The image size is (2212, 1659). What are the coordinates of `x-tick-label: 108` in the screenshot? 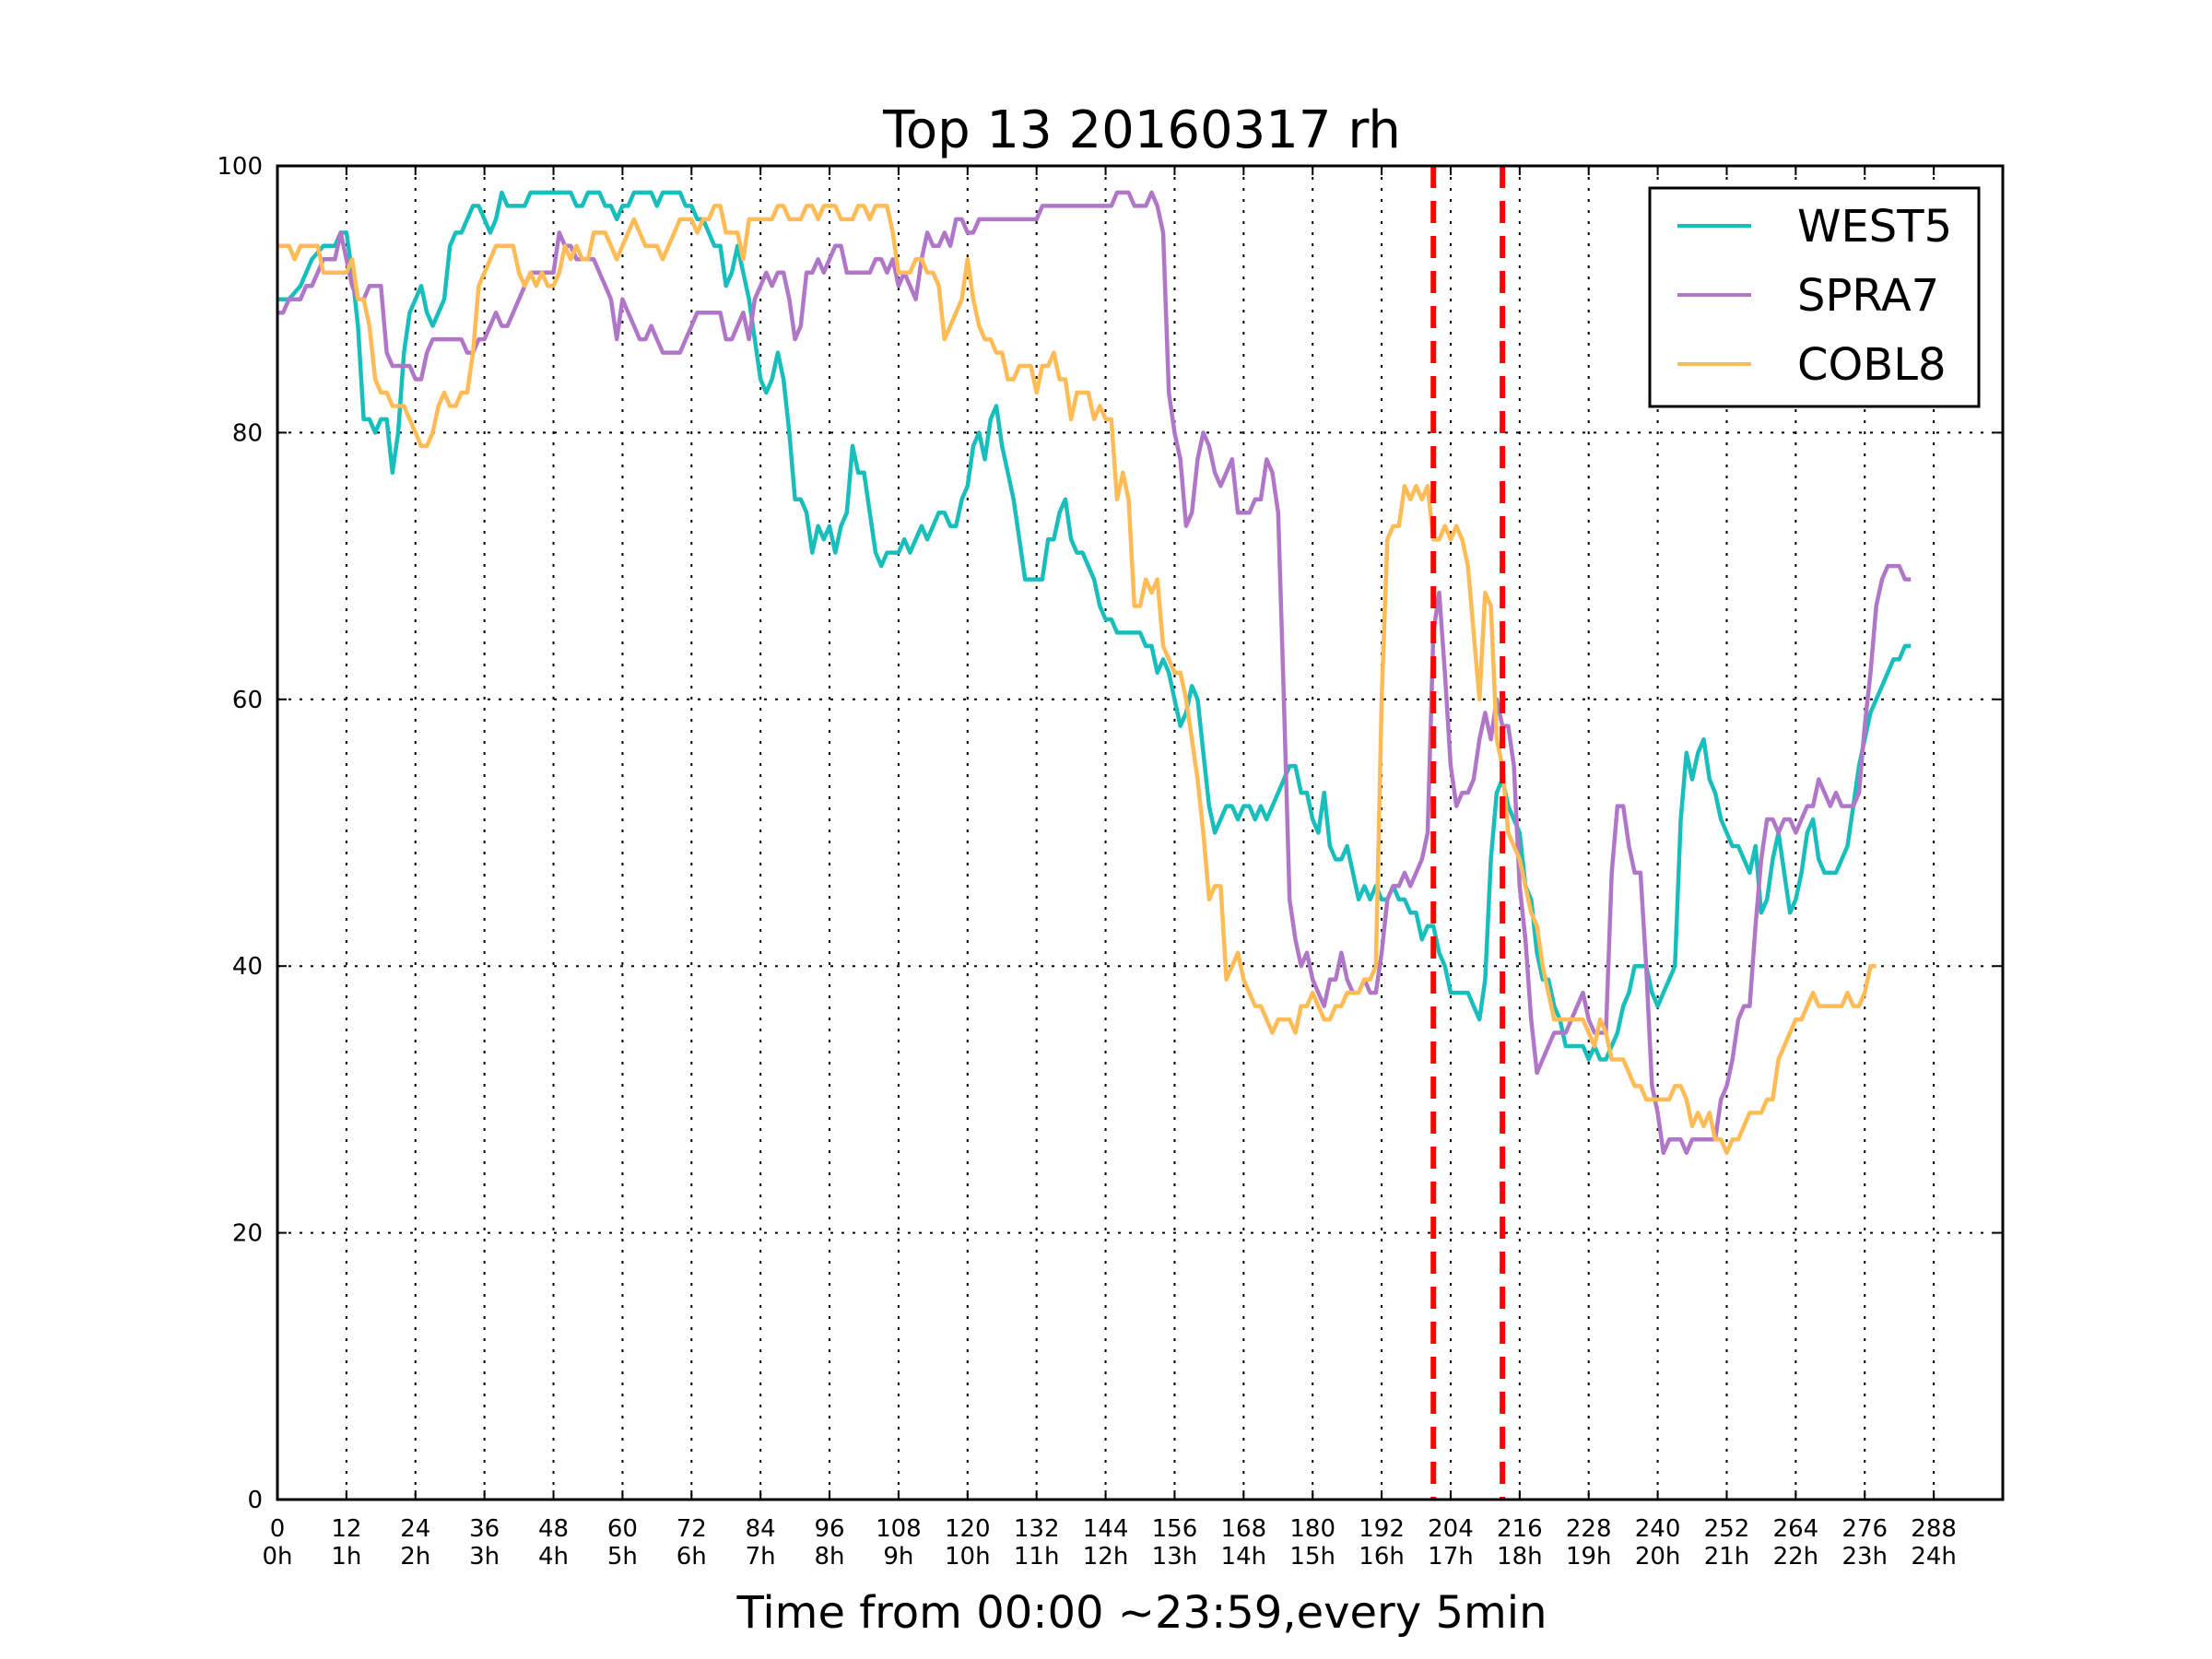 It's located at (899, 1529).